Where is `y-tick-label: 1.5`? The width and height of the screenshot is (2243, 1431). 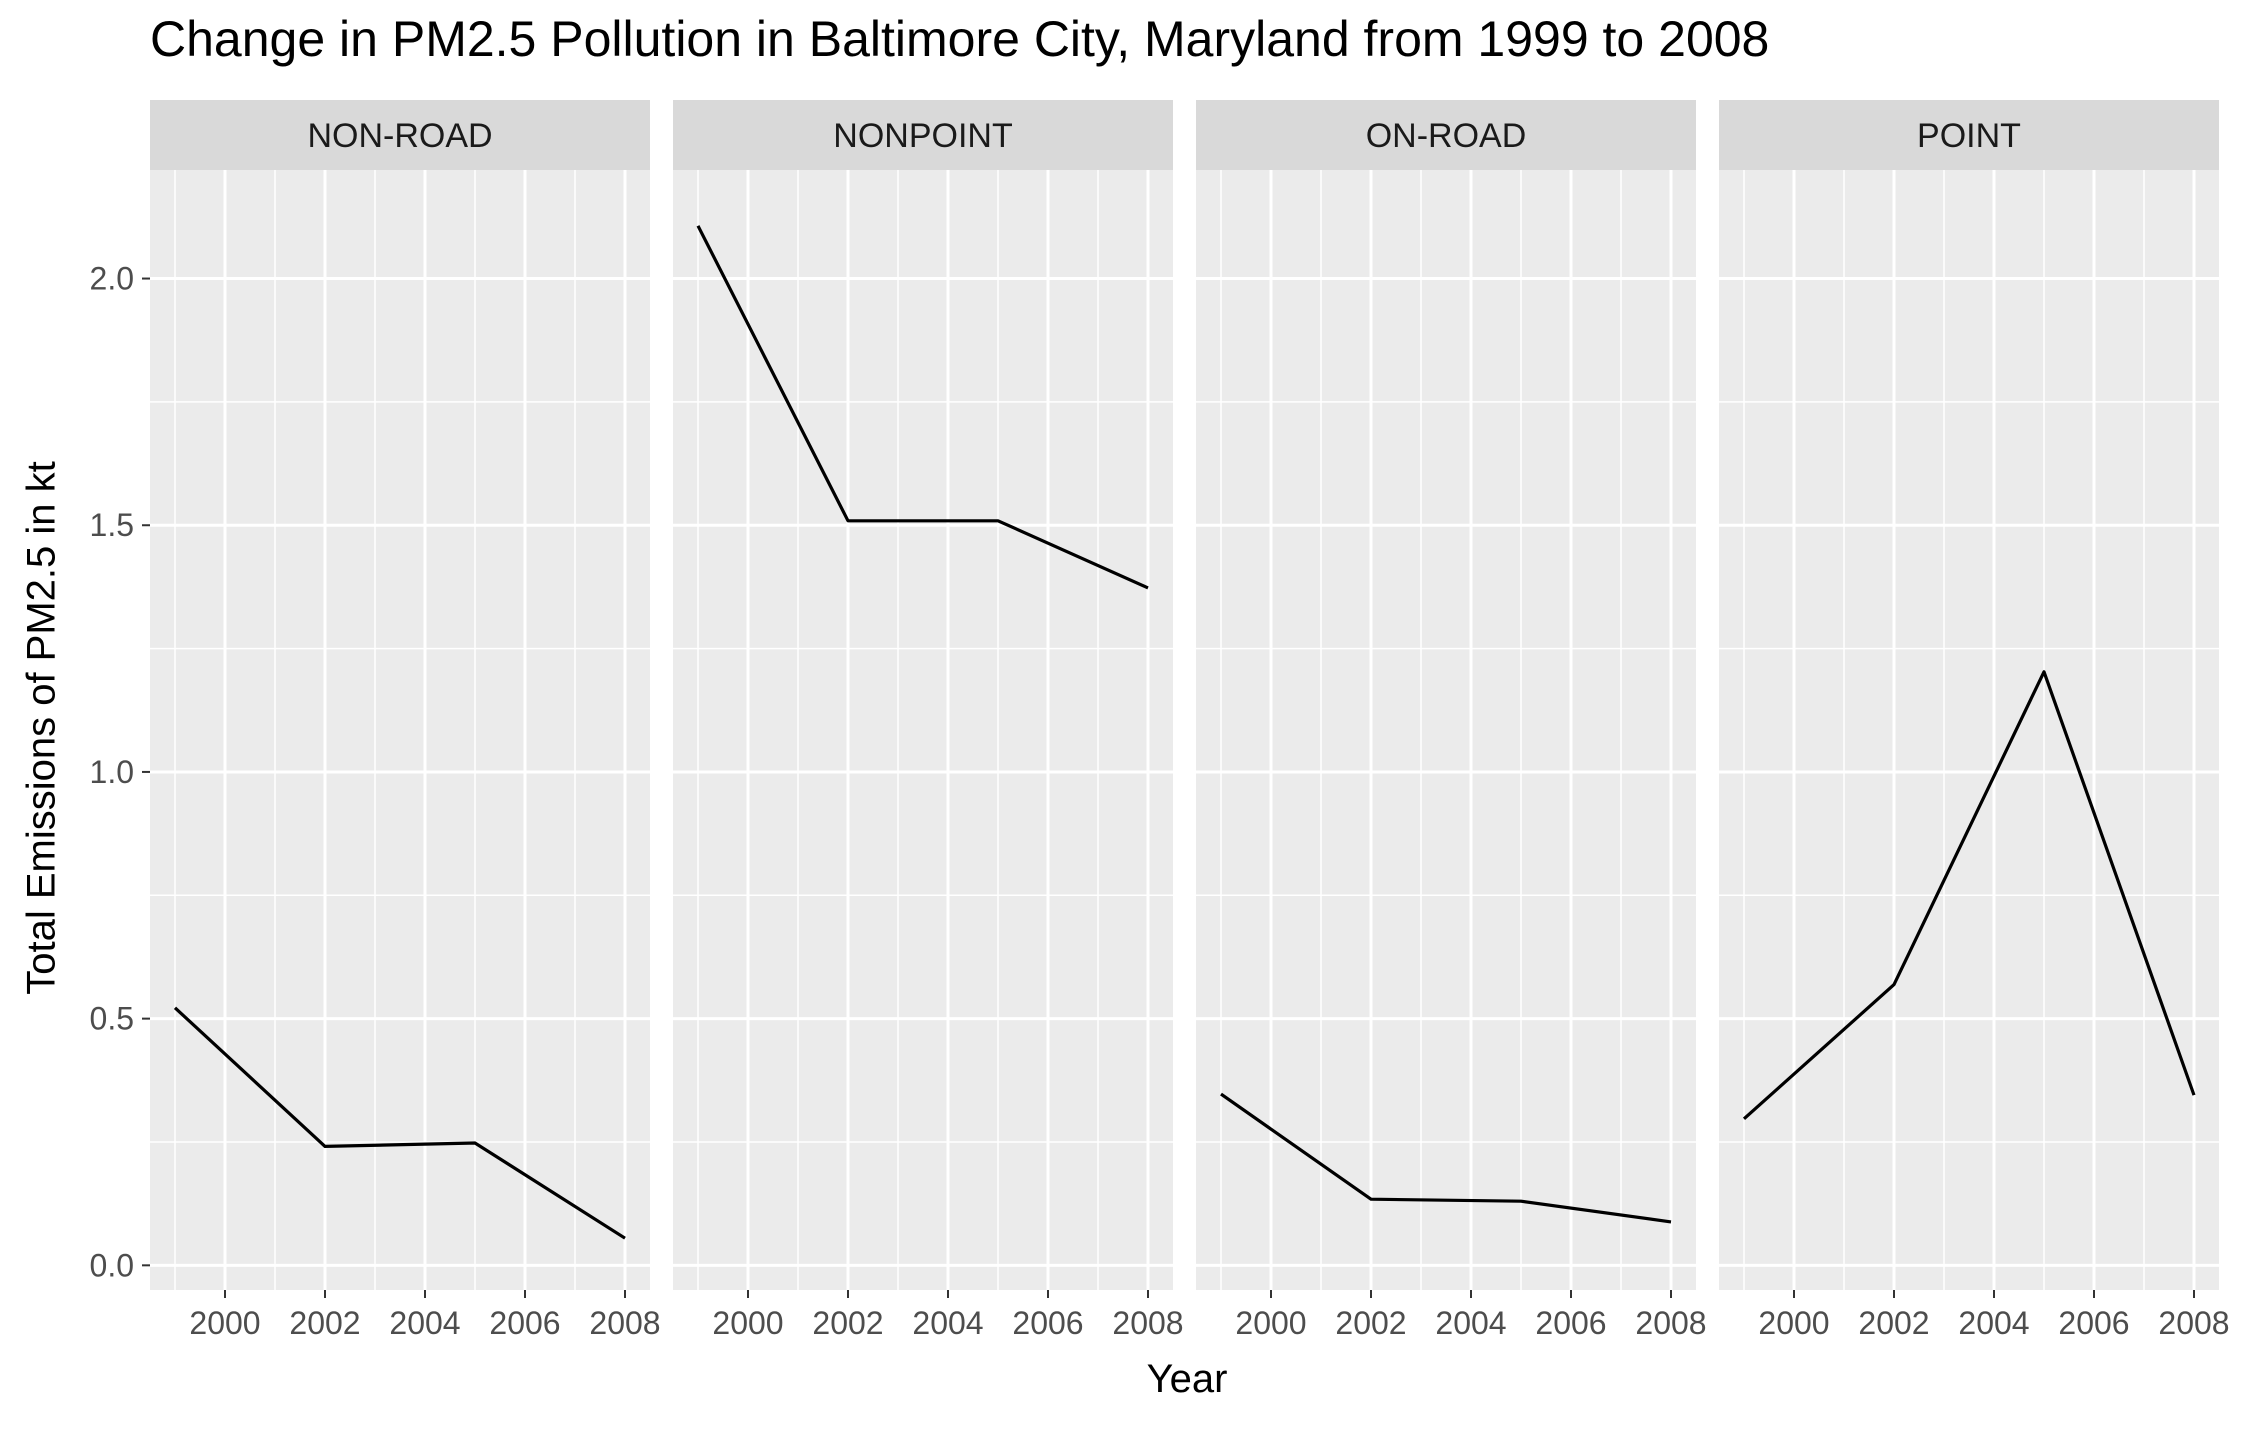
y-tick-label: 1.5 is located at coordinates (112, 525).